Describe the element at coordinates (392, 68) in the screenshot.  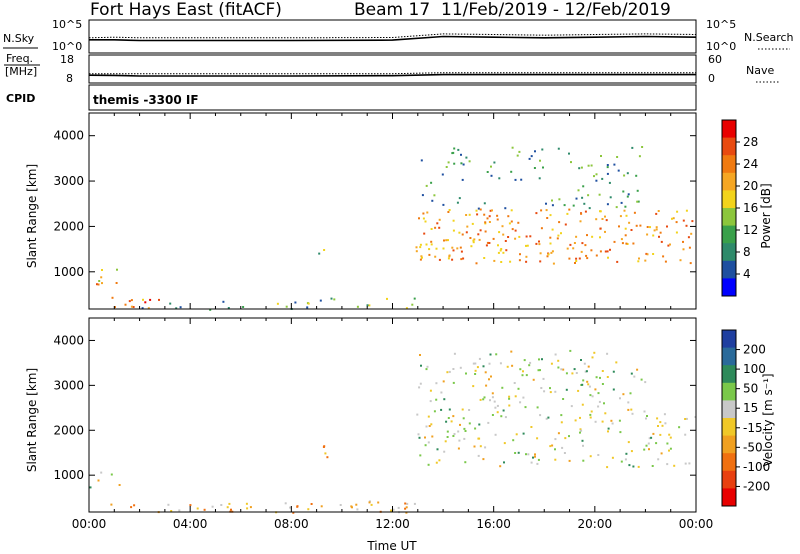
I see `freq-panel: Freq. [MHz] 18 8 60 0 Nave` at that location.